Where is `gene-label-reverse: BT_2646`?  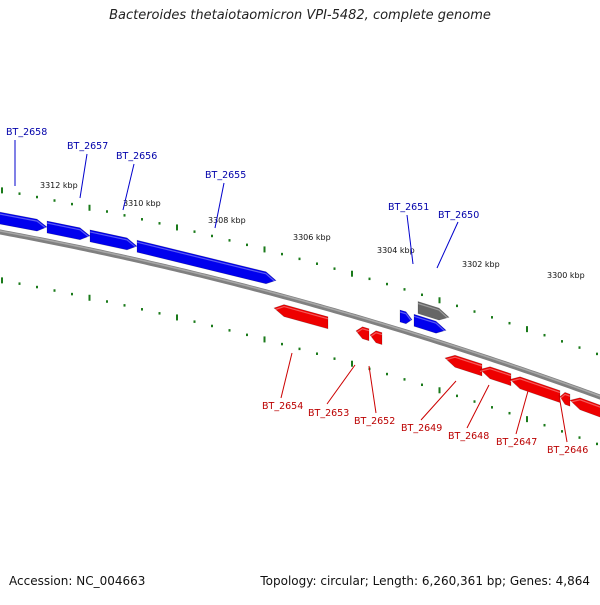
gene-label-reverse: BT_2646 is located at coordinates (567, 450).